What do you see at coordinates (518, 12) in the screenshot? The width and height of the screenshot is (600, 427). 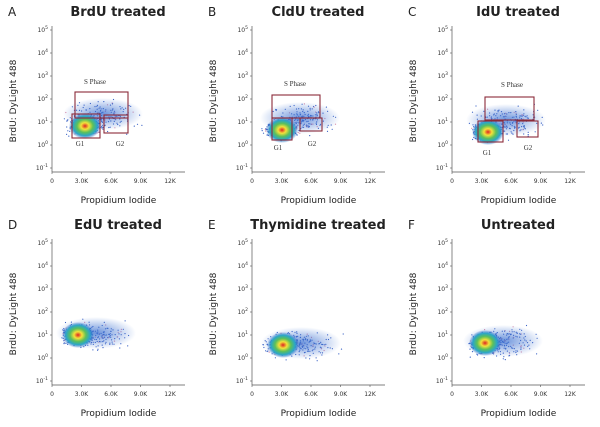 I see `panel-title: IdU treated` at bounding box center [518, 12].